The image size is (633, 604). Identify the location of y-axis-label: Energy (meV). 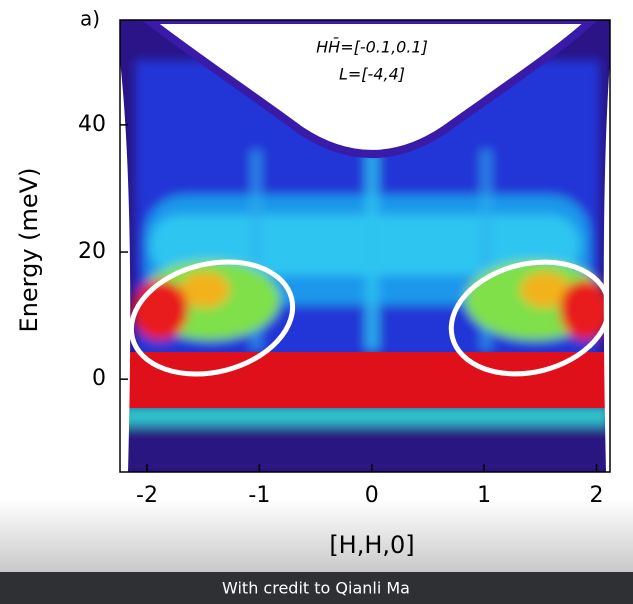
(29, 250).